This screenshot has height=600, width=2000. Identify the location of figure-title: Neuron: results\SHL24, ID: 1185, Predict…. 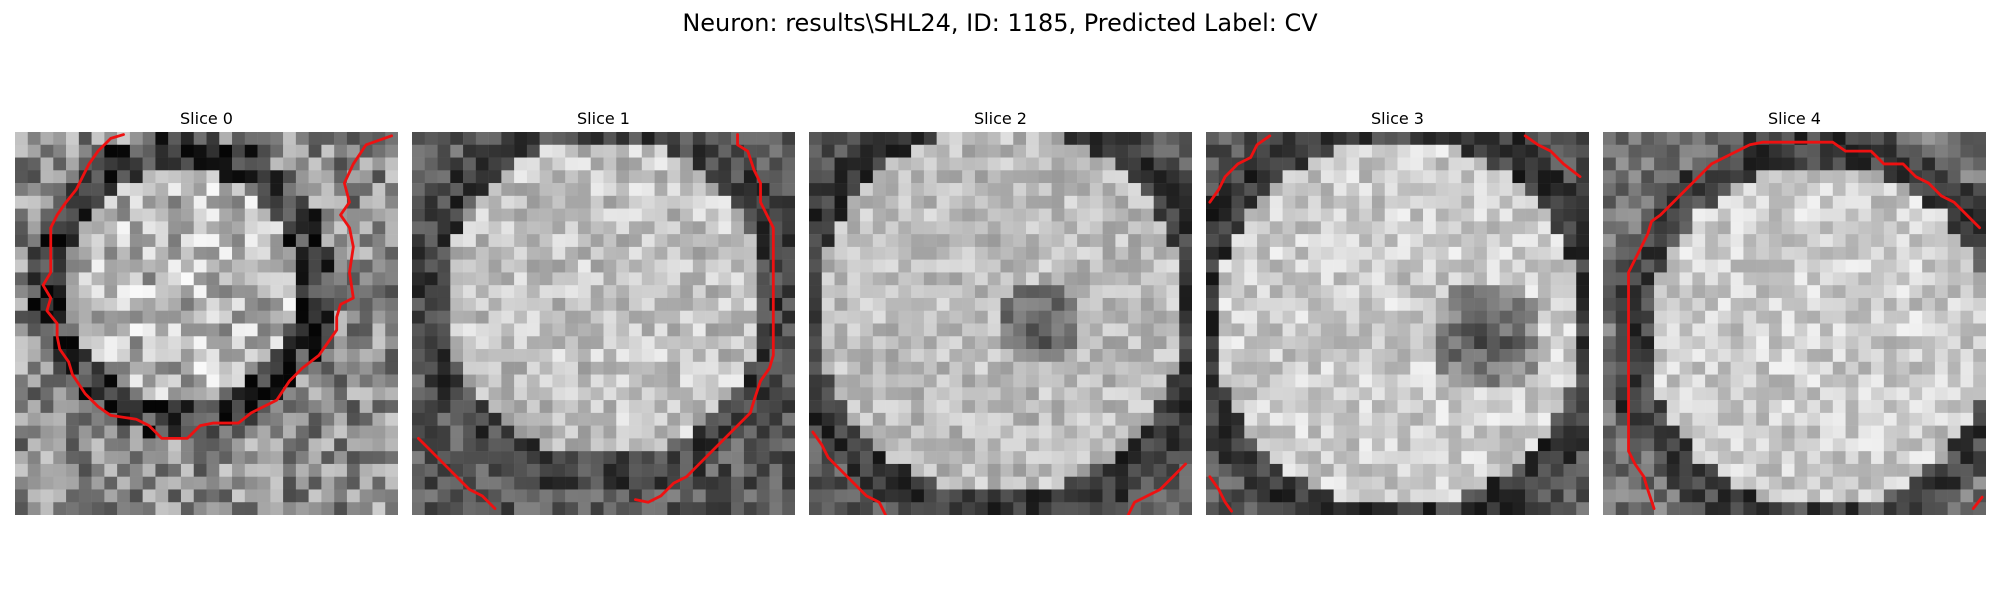
(1000, 23).